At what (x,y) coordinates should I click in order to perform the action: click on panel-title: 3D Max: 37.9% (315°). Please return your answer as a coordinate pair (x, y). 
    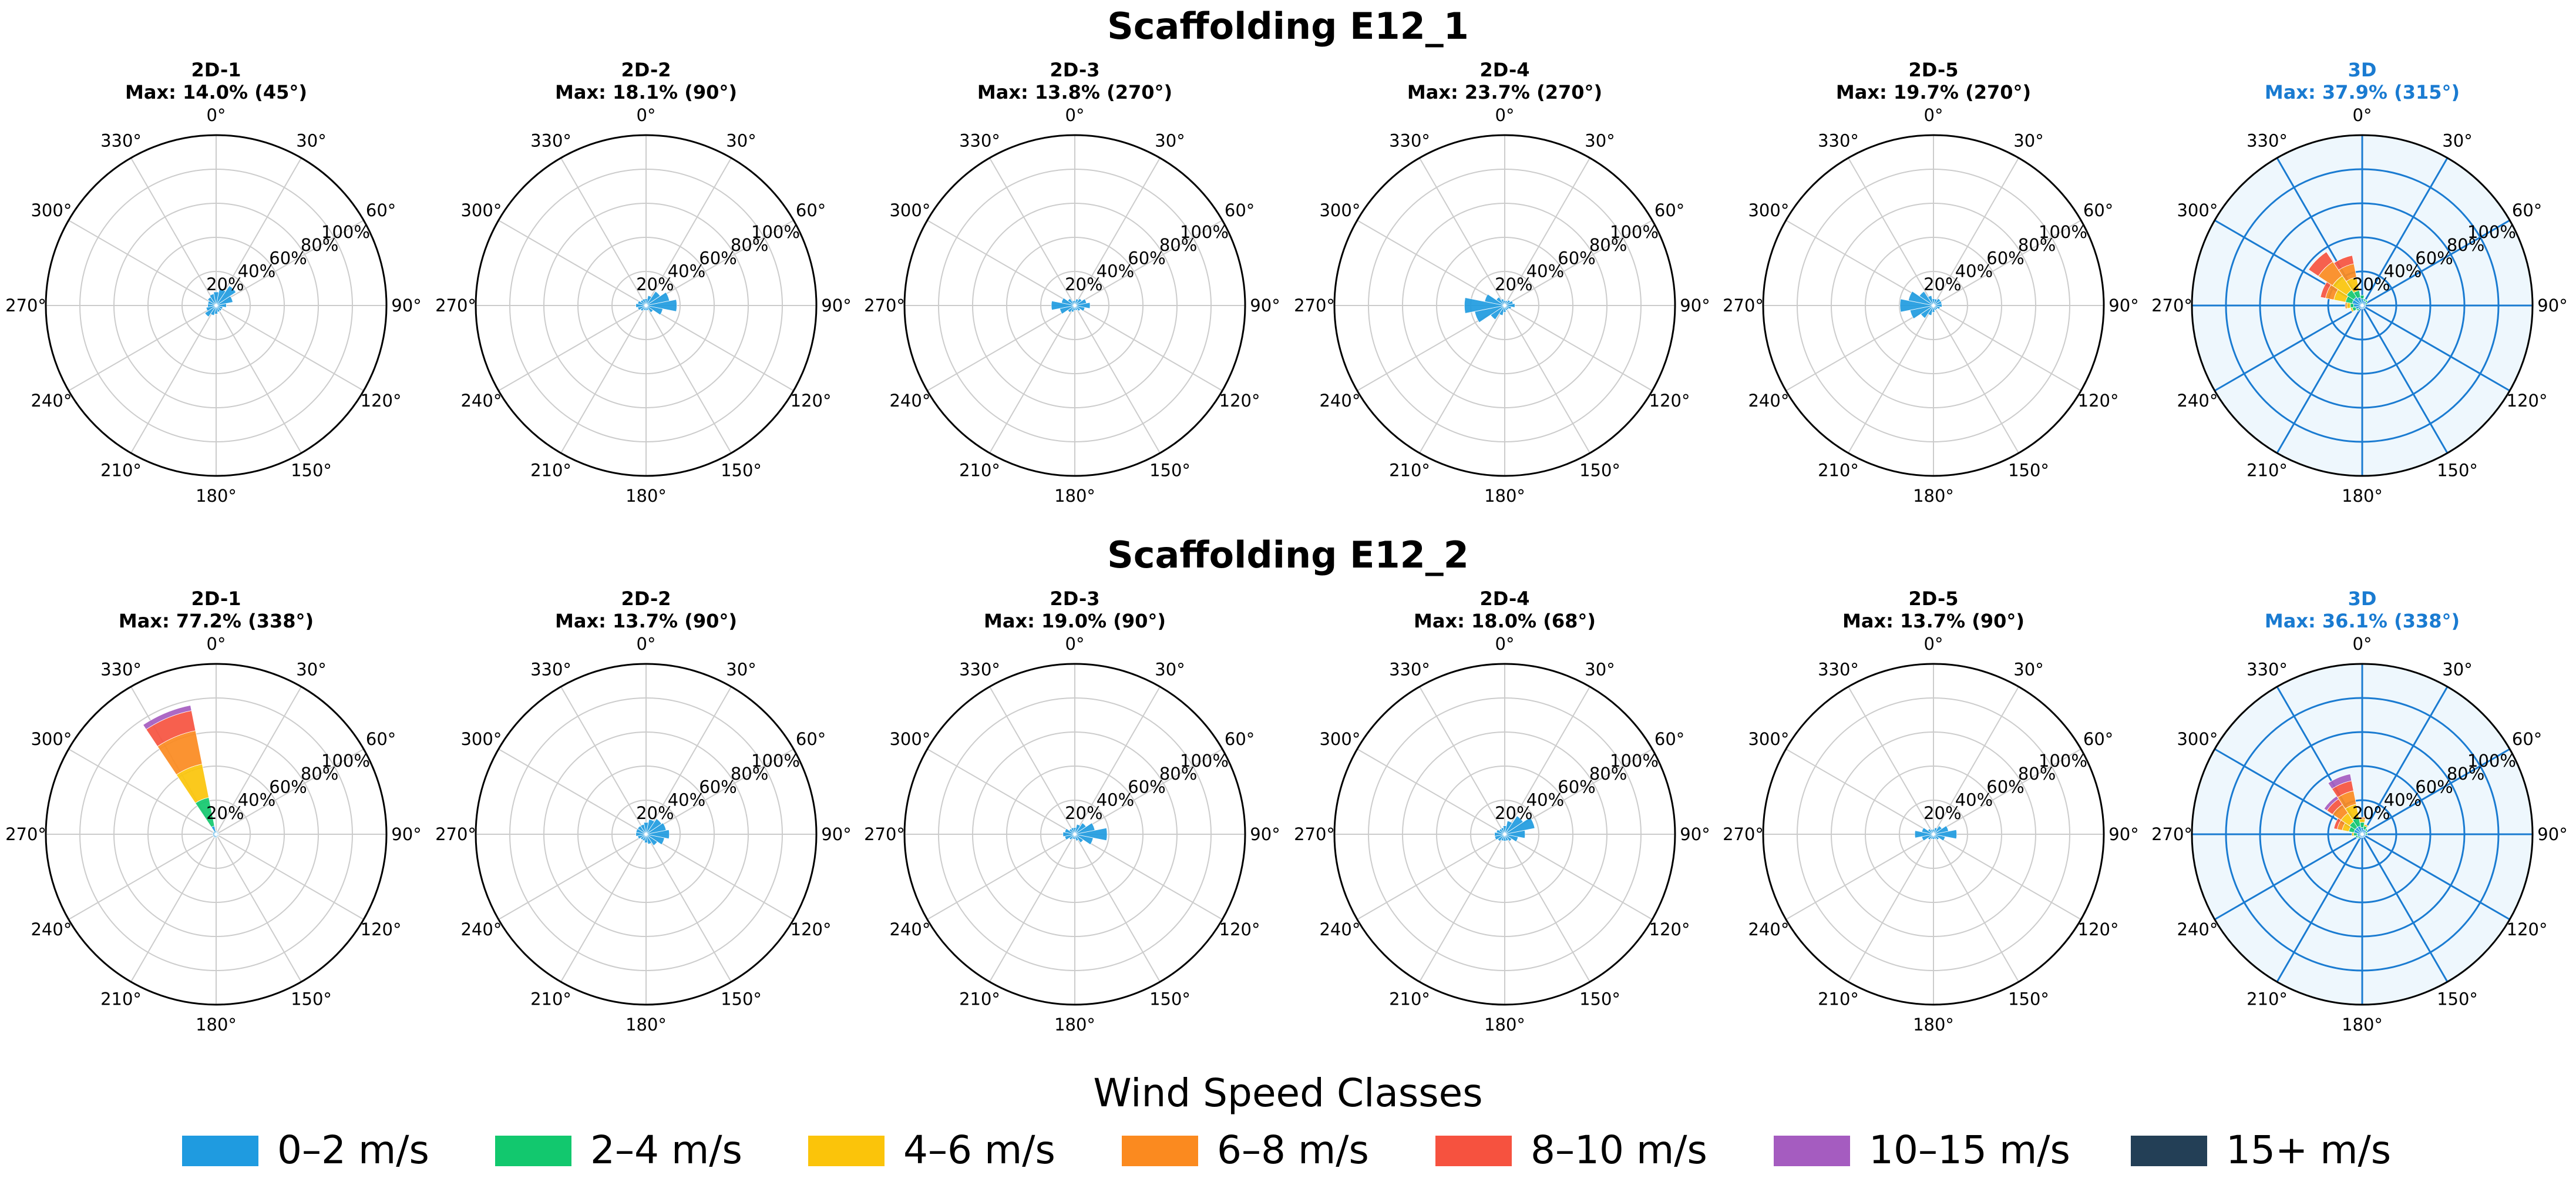
    Looking at the image, I should click on (2362, 81).